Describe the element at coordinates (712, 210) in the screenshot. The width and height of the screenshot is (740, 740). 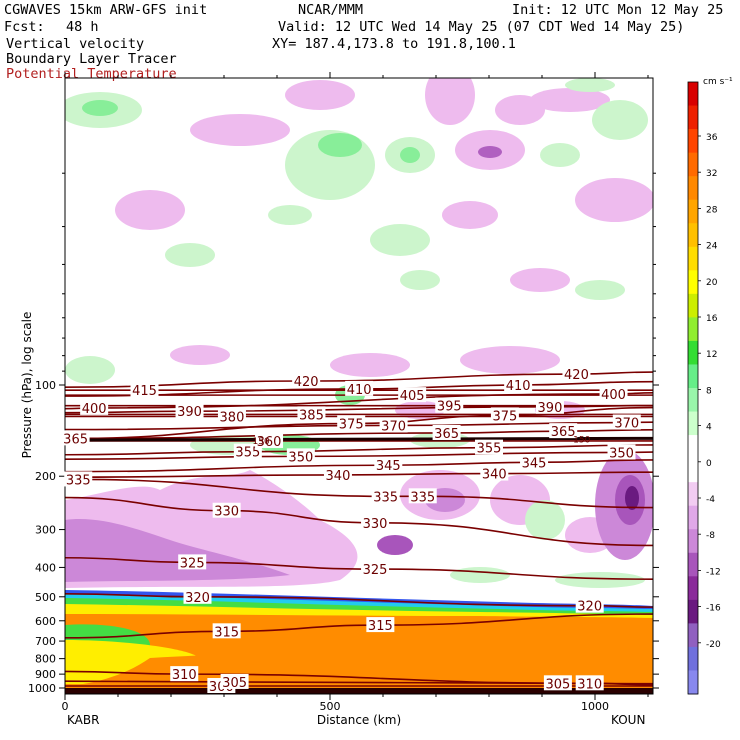
I see `colorbar-label: 28` at that location.